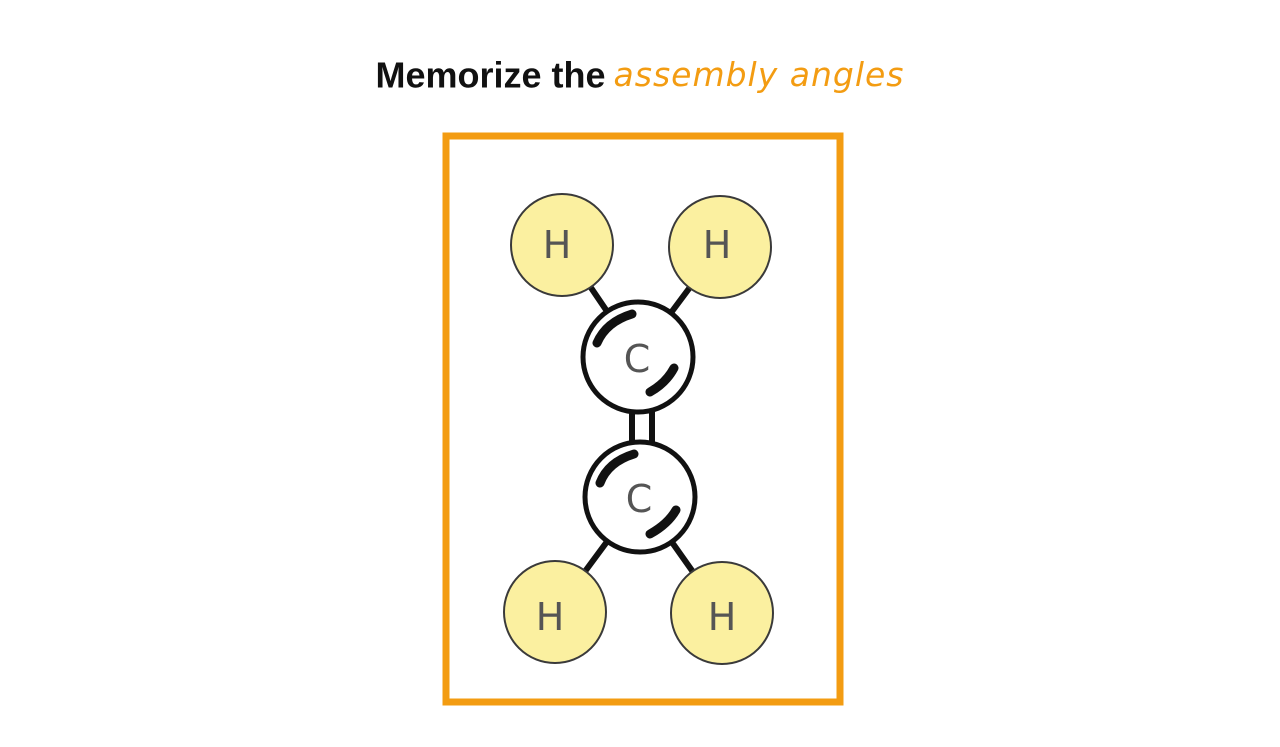 The width and height of the screenshot is (1280, 747). I want to click on atom-h2: H, so click(720, 247).